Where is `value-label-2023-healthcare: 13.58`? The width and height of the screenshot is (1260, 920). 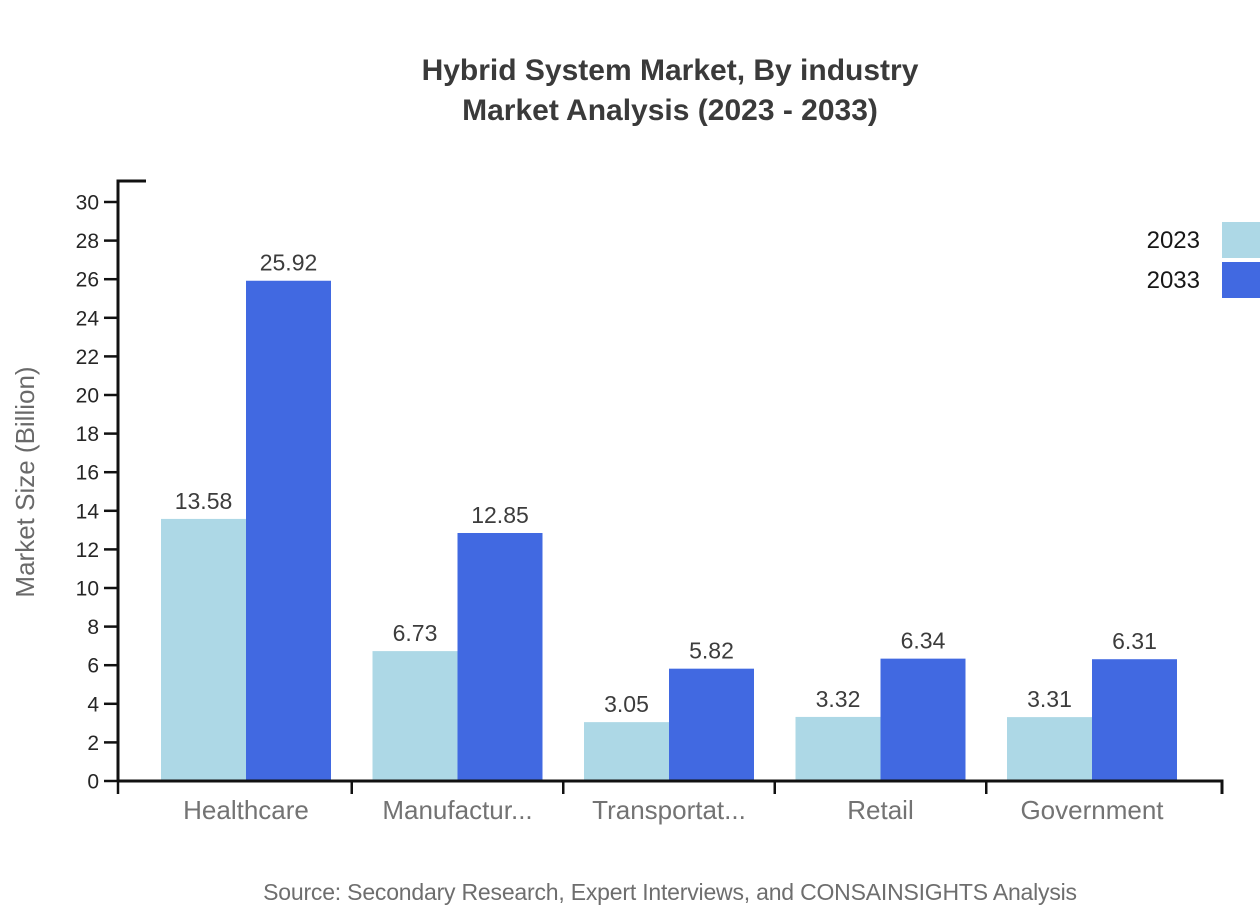
value-label-2023-healthcare: 13.58 is located at coordinates (204, 501).